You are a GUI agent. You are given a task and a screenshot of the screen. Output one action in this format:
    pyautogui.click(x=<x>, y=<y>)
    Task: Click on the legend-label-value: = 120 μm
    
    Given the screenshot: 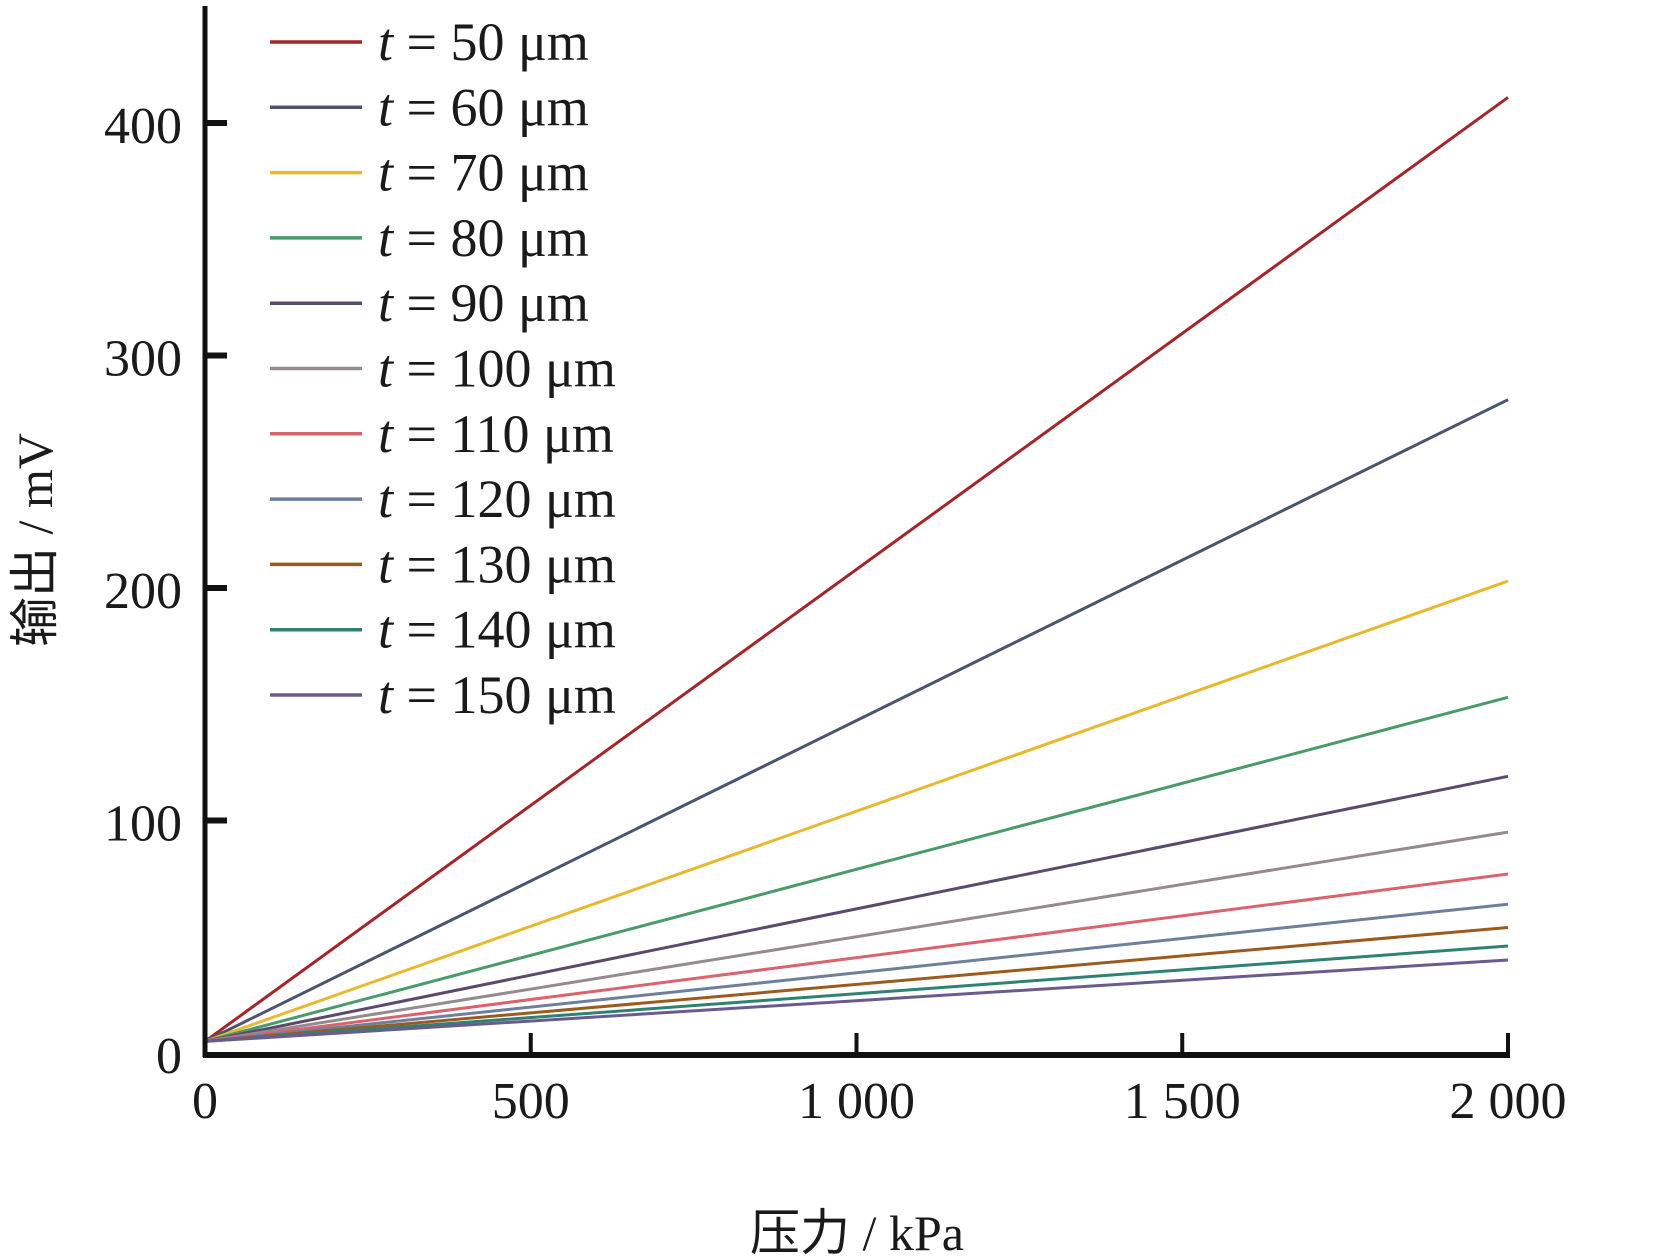 What is the action you would take?
    pyautogui.click(x=504, y=499)
    